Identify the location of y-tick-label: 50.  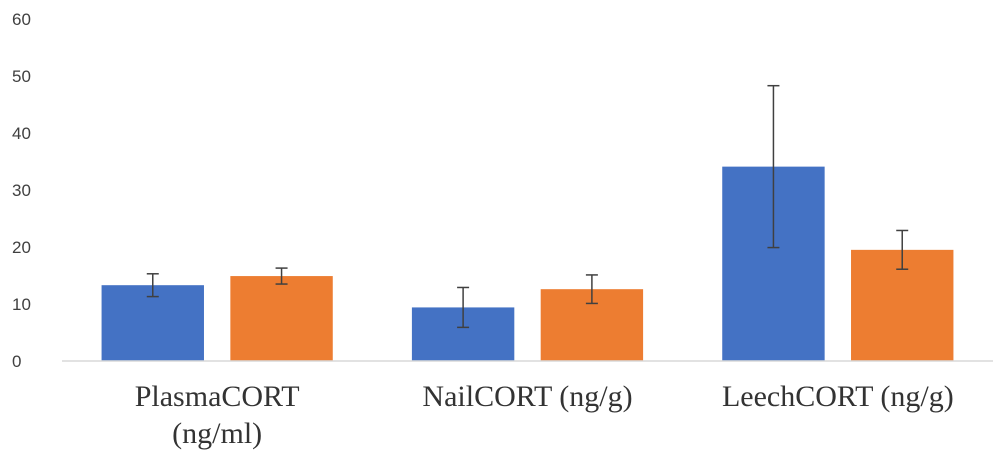
(21, 76).